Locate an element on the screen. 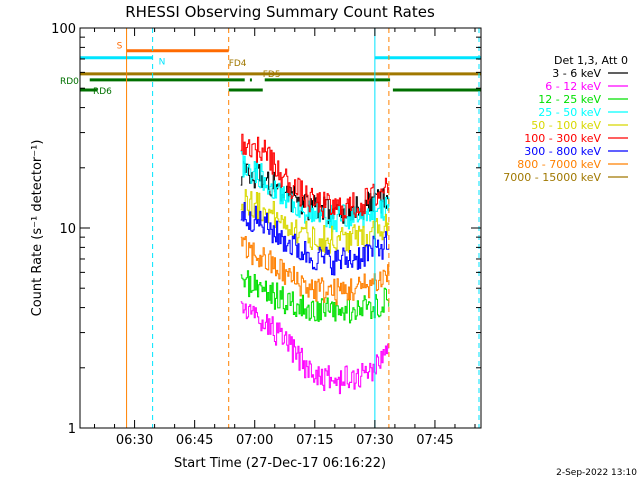 Image resolution: width=640 pixels, height=480 pixels. y-tick-label-100: 100 is located at coordinates (63, 29).